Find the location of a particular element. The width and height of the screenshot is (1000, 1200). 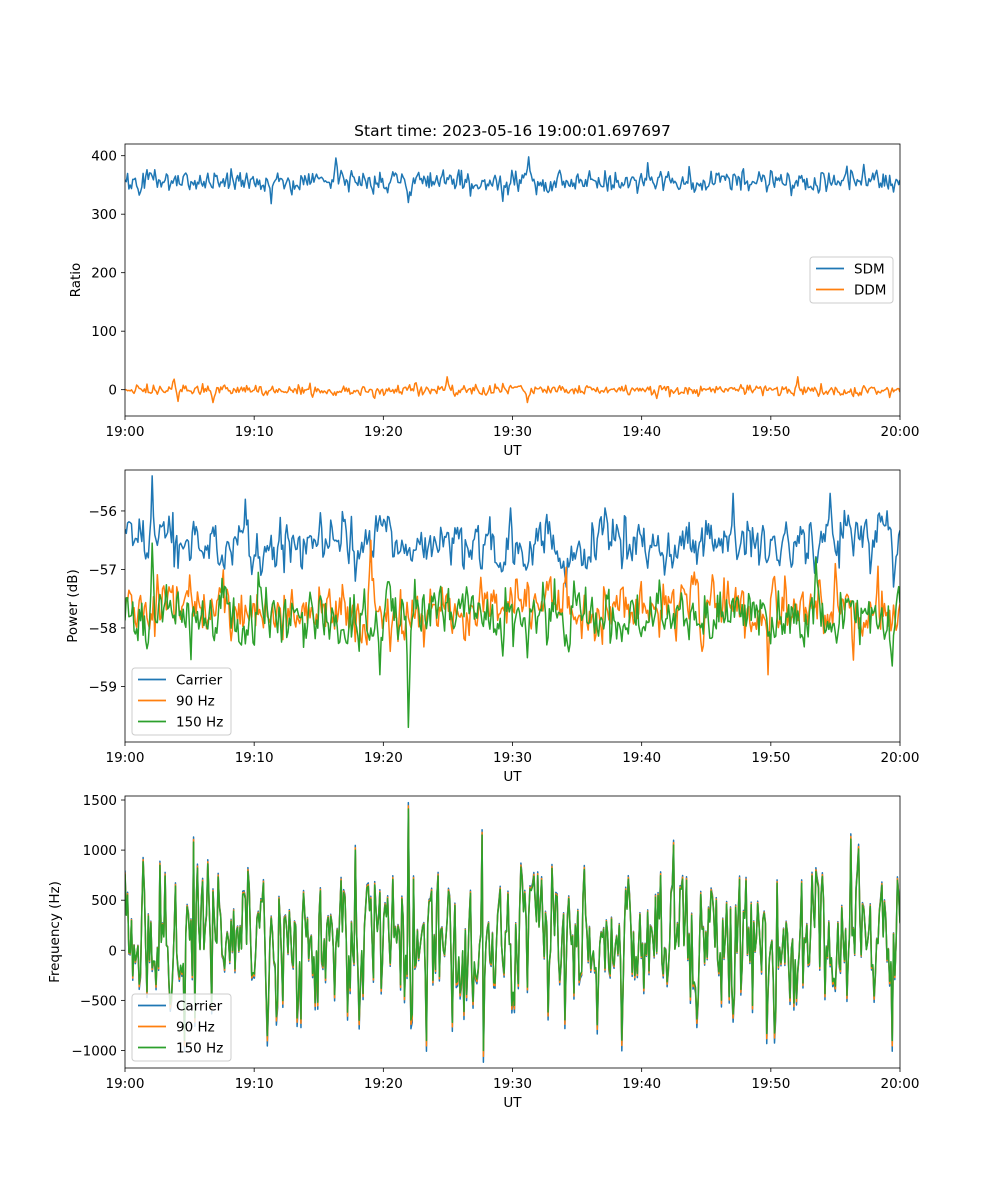

series-line-150-hz is located at coordinates (512, 635).